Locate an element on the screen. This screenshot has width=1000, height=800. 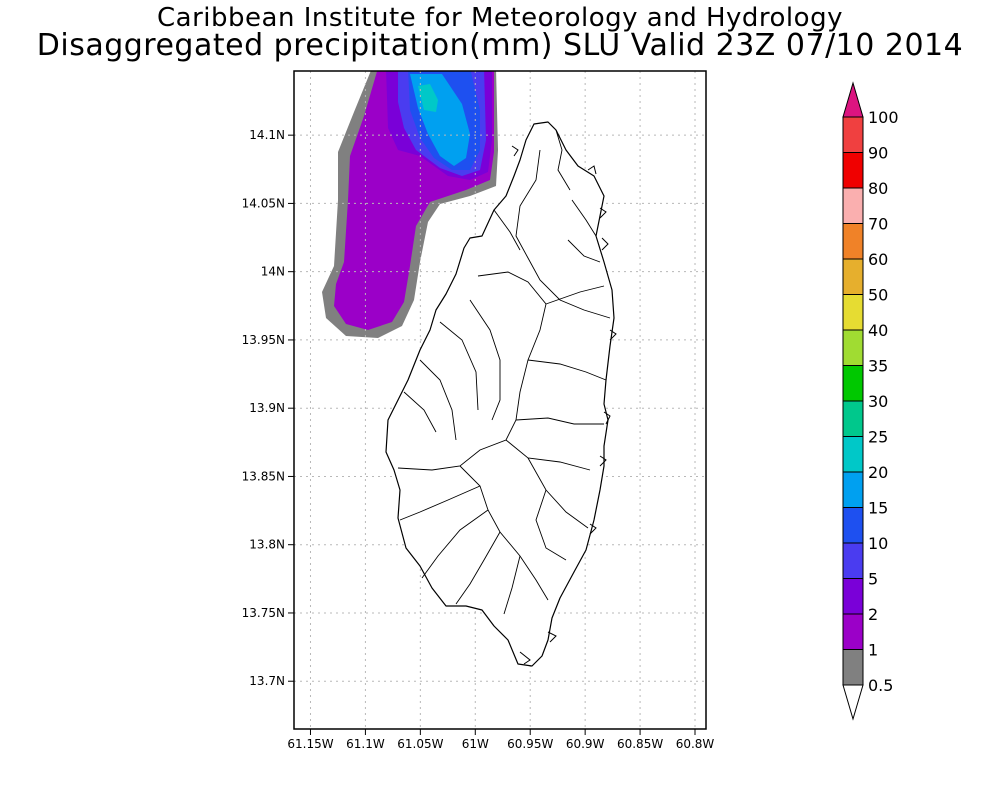
watershed-boundaries is located at coordinates (504, 372).